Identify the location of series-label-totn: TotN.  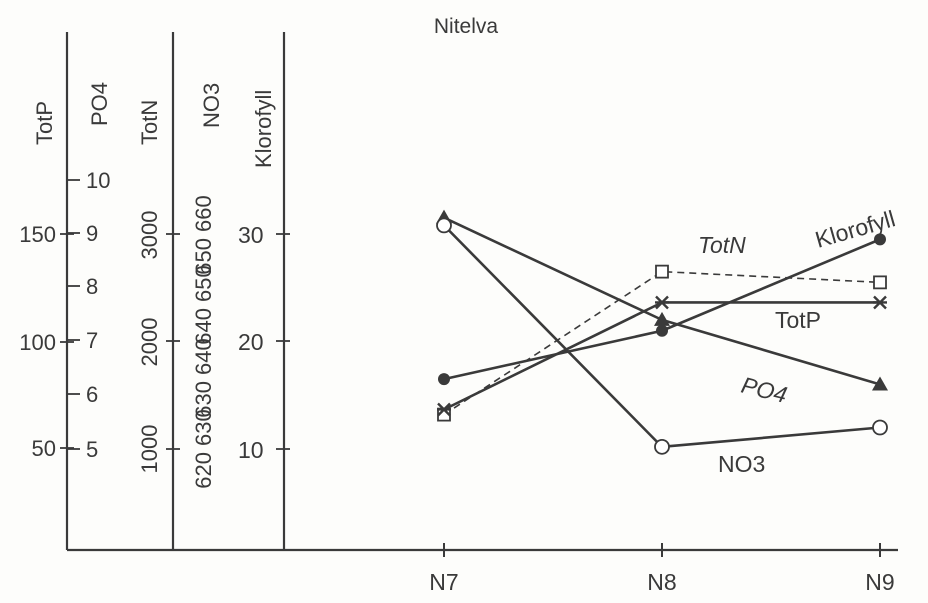
(722, 245).